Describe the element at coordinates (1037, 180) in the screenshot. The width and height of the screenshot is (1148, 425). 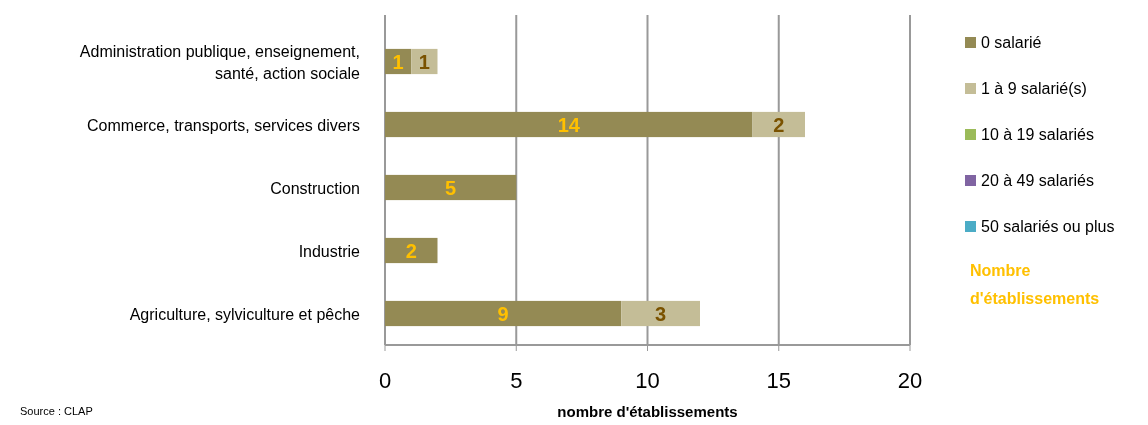
I see `legend-label: 20 à 49 salariés` at that location.